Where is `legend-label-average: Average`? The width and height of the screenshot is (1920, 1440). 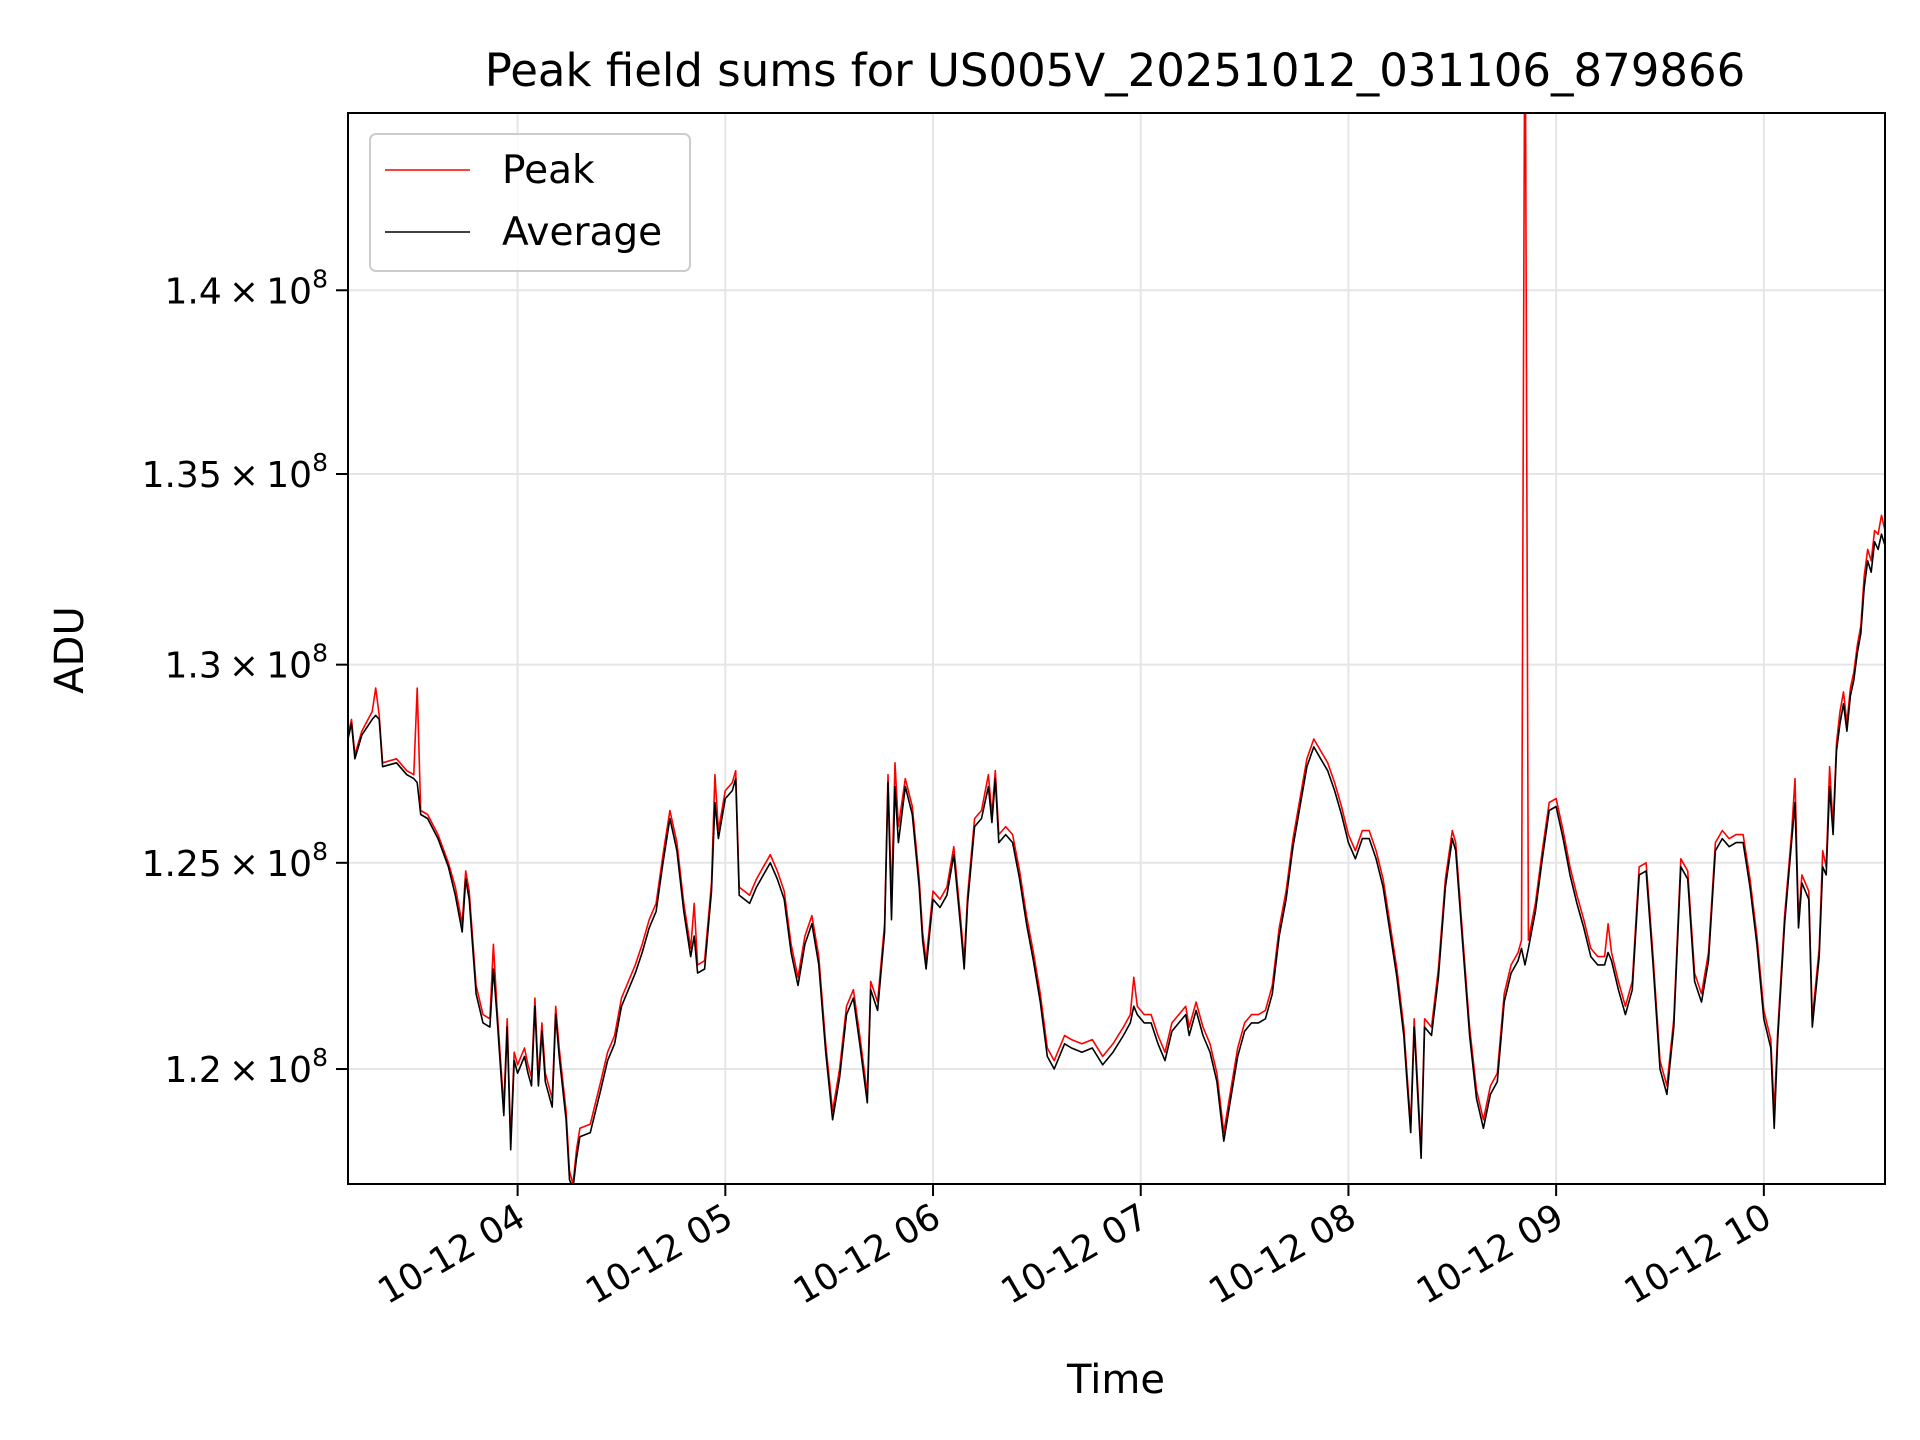
legend-label-average: Average is located at coordinates (582, 232).